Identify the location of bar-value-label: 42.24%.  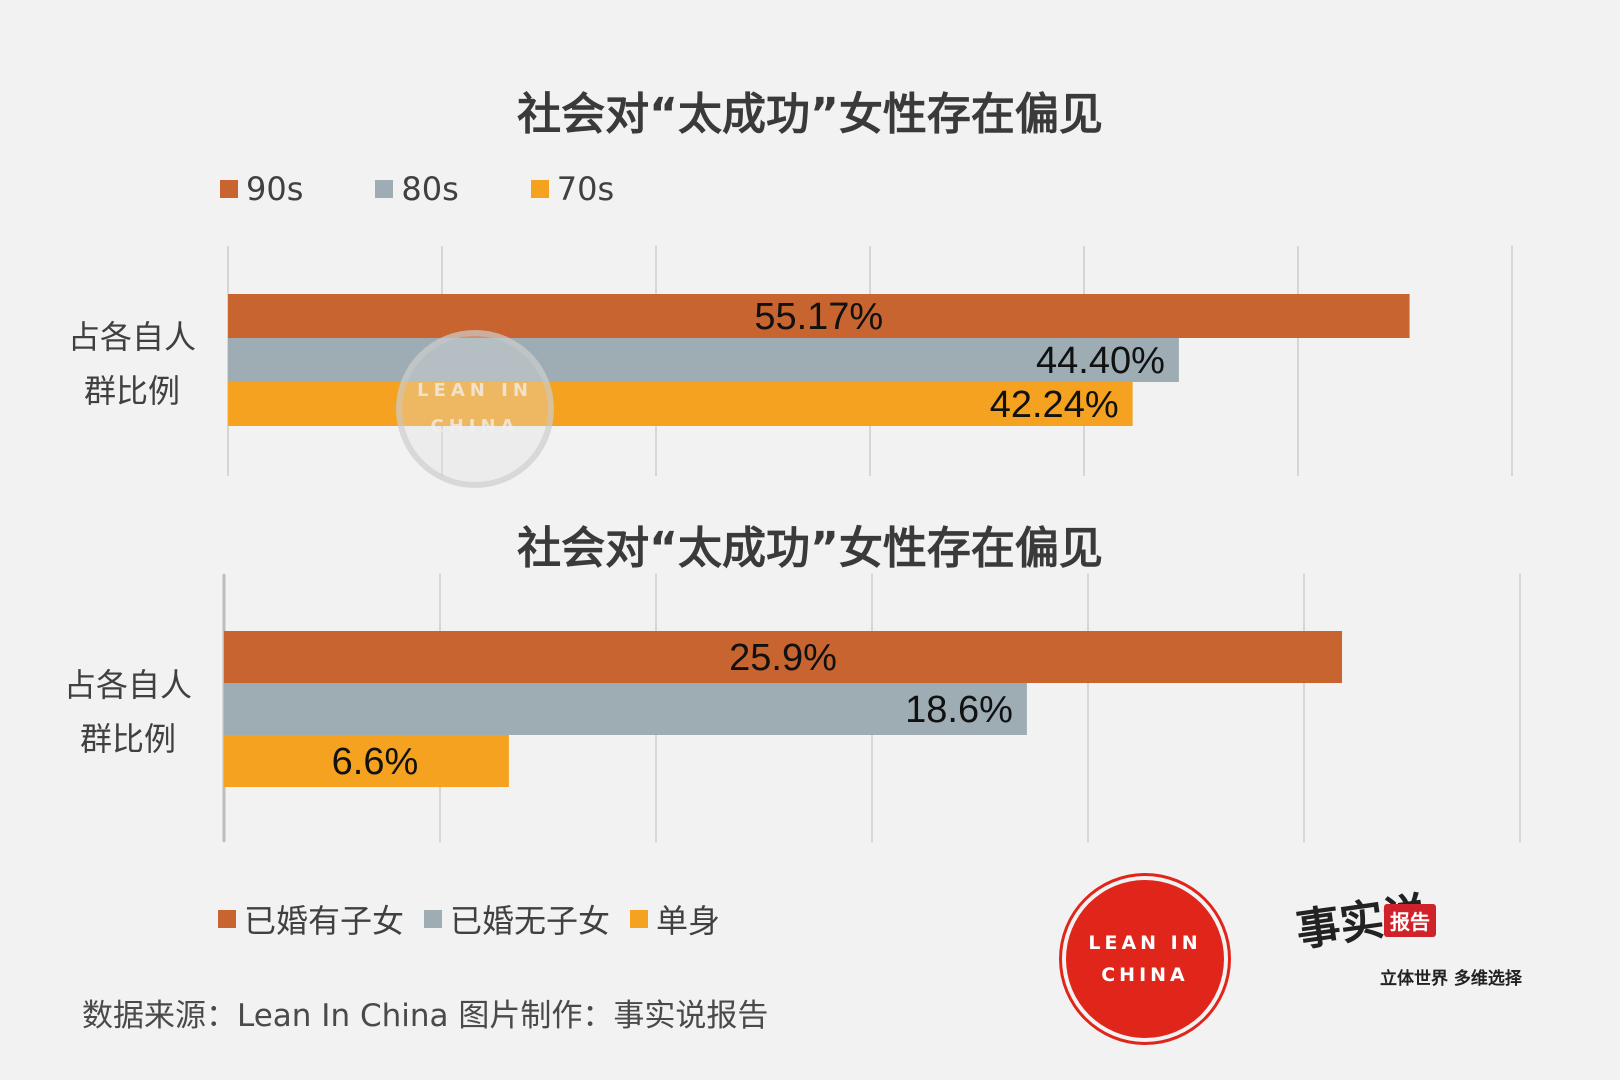
(1054, 405).